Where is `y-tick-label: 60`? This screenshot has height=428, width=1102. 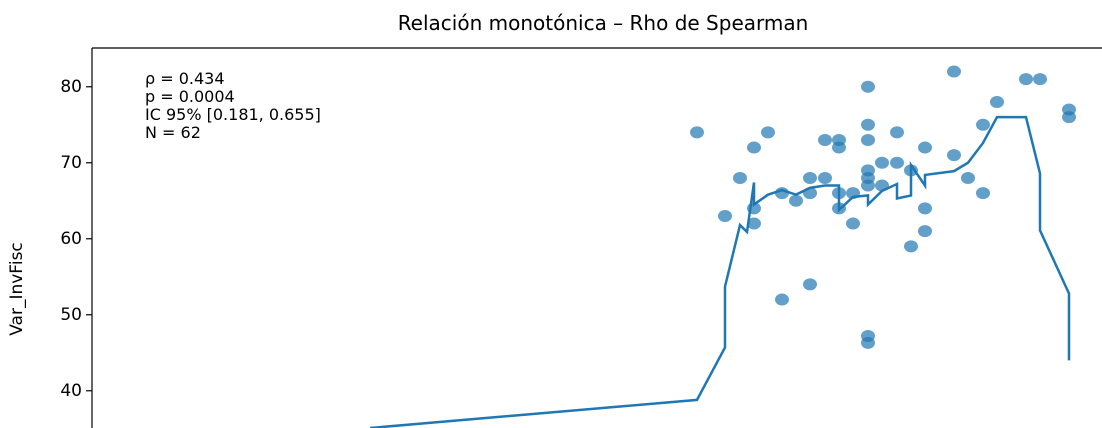
y-tick-label: 60 is located at coordinates (71, 239).